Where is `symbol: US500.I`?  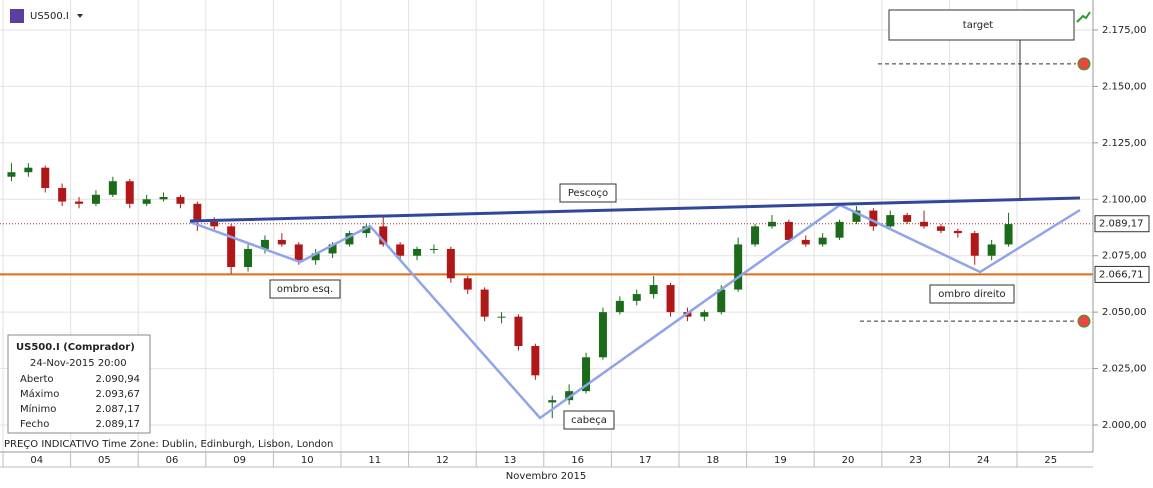
symbol: US500.I is located at coordinates (49, 16).